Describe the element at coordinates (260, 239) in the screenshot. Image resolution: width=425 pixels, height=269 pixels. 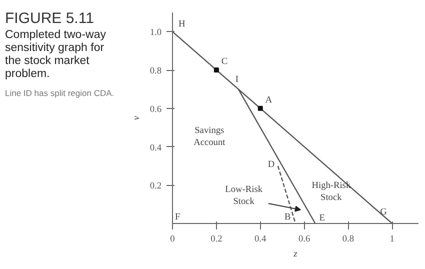
I see `x-tick-label: 0.4` at that location.